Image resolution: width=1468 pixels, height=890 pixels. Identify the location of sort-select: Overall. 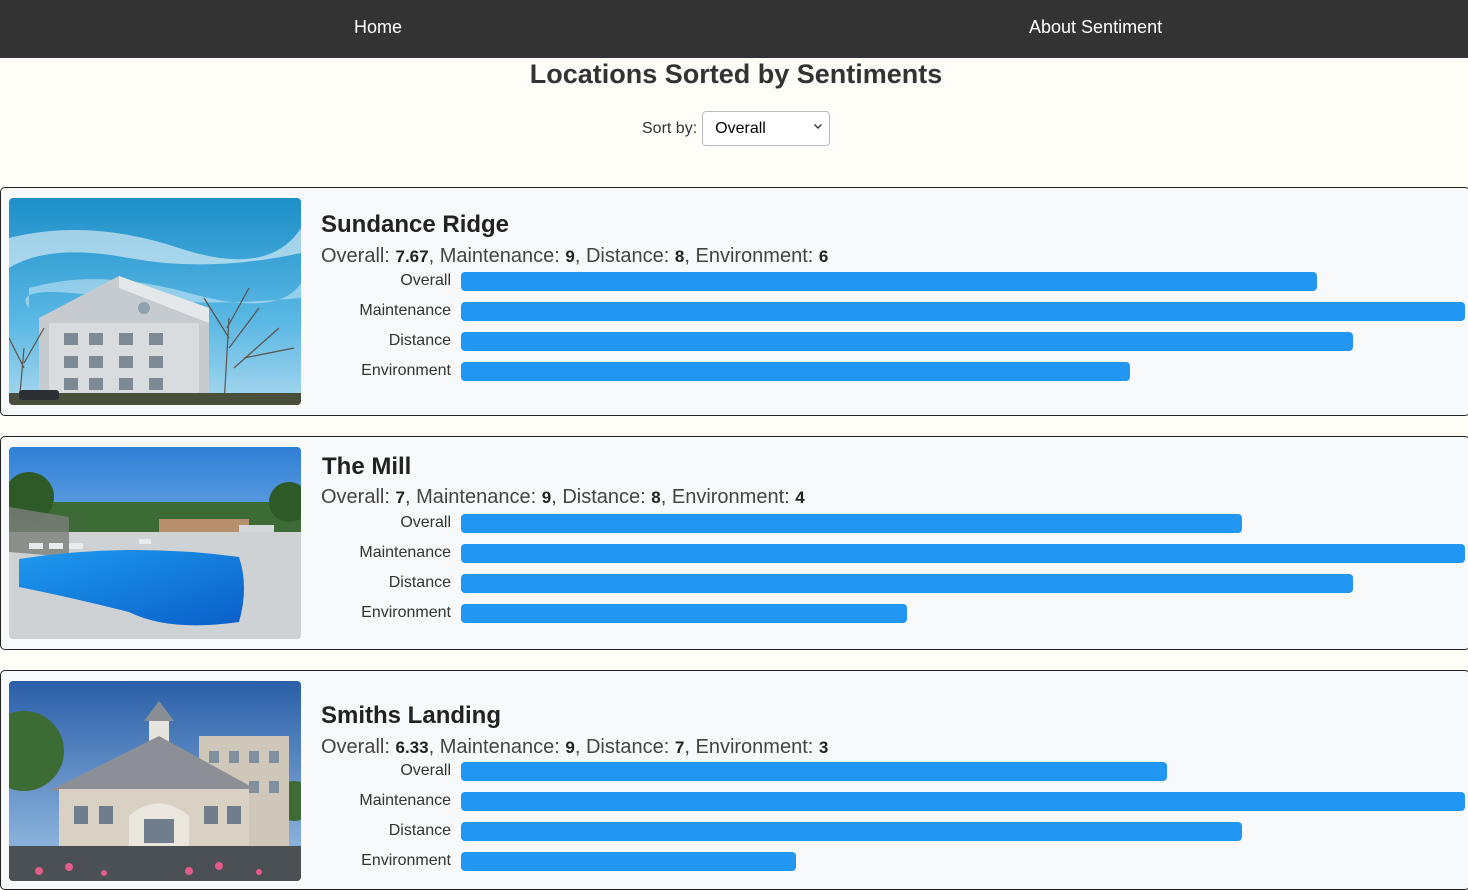
(766, 128).